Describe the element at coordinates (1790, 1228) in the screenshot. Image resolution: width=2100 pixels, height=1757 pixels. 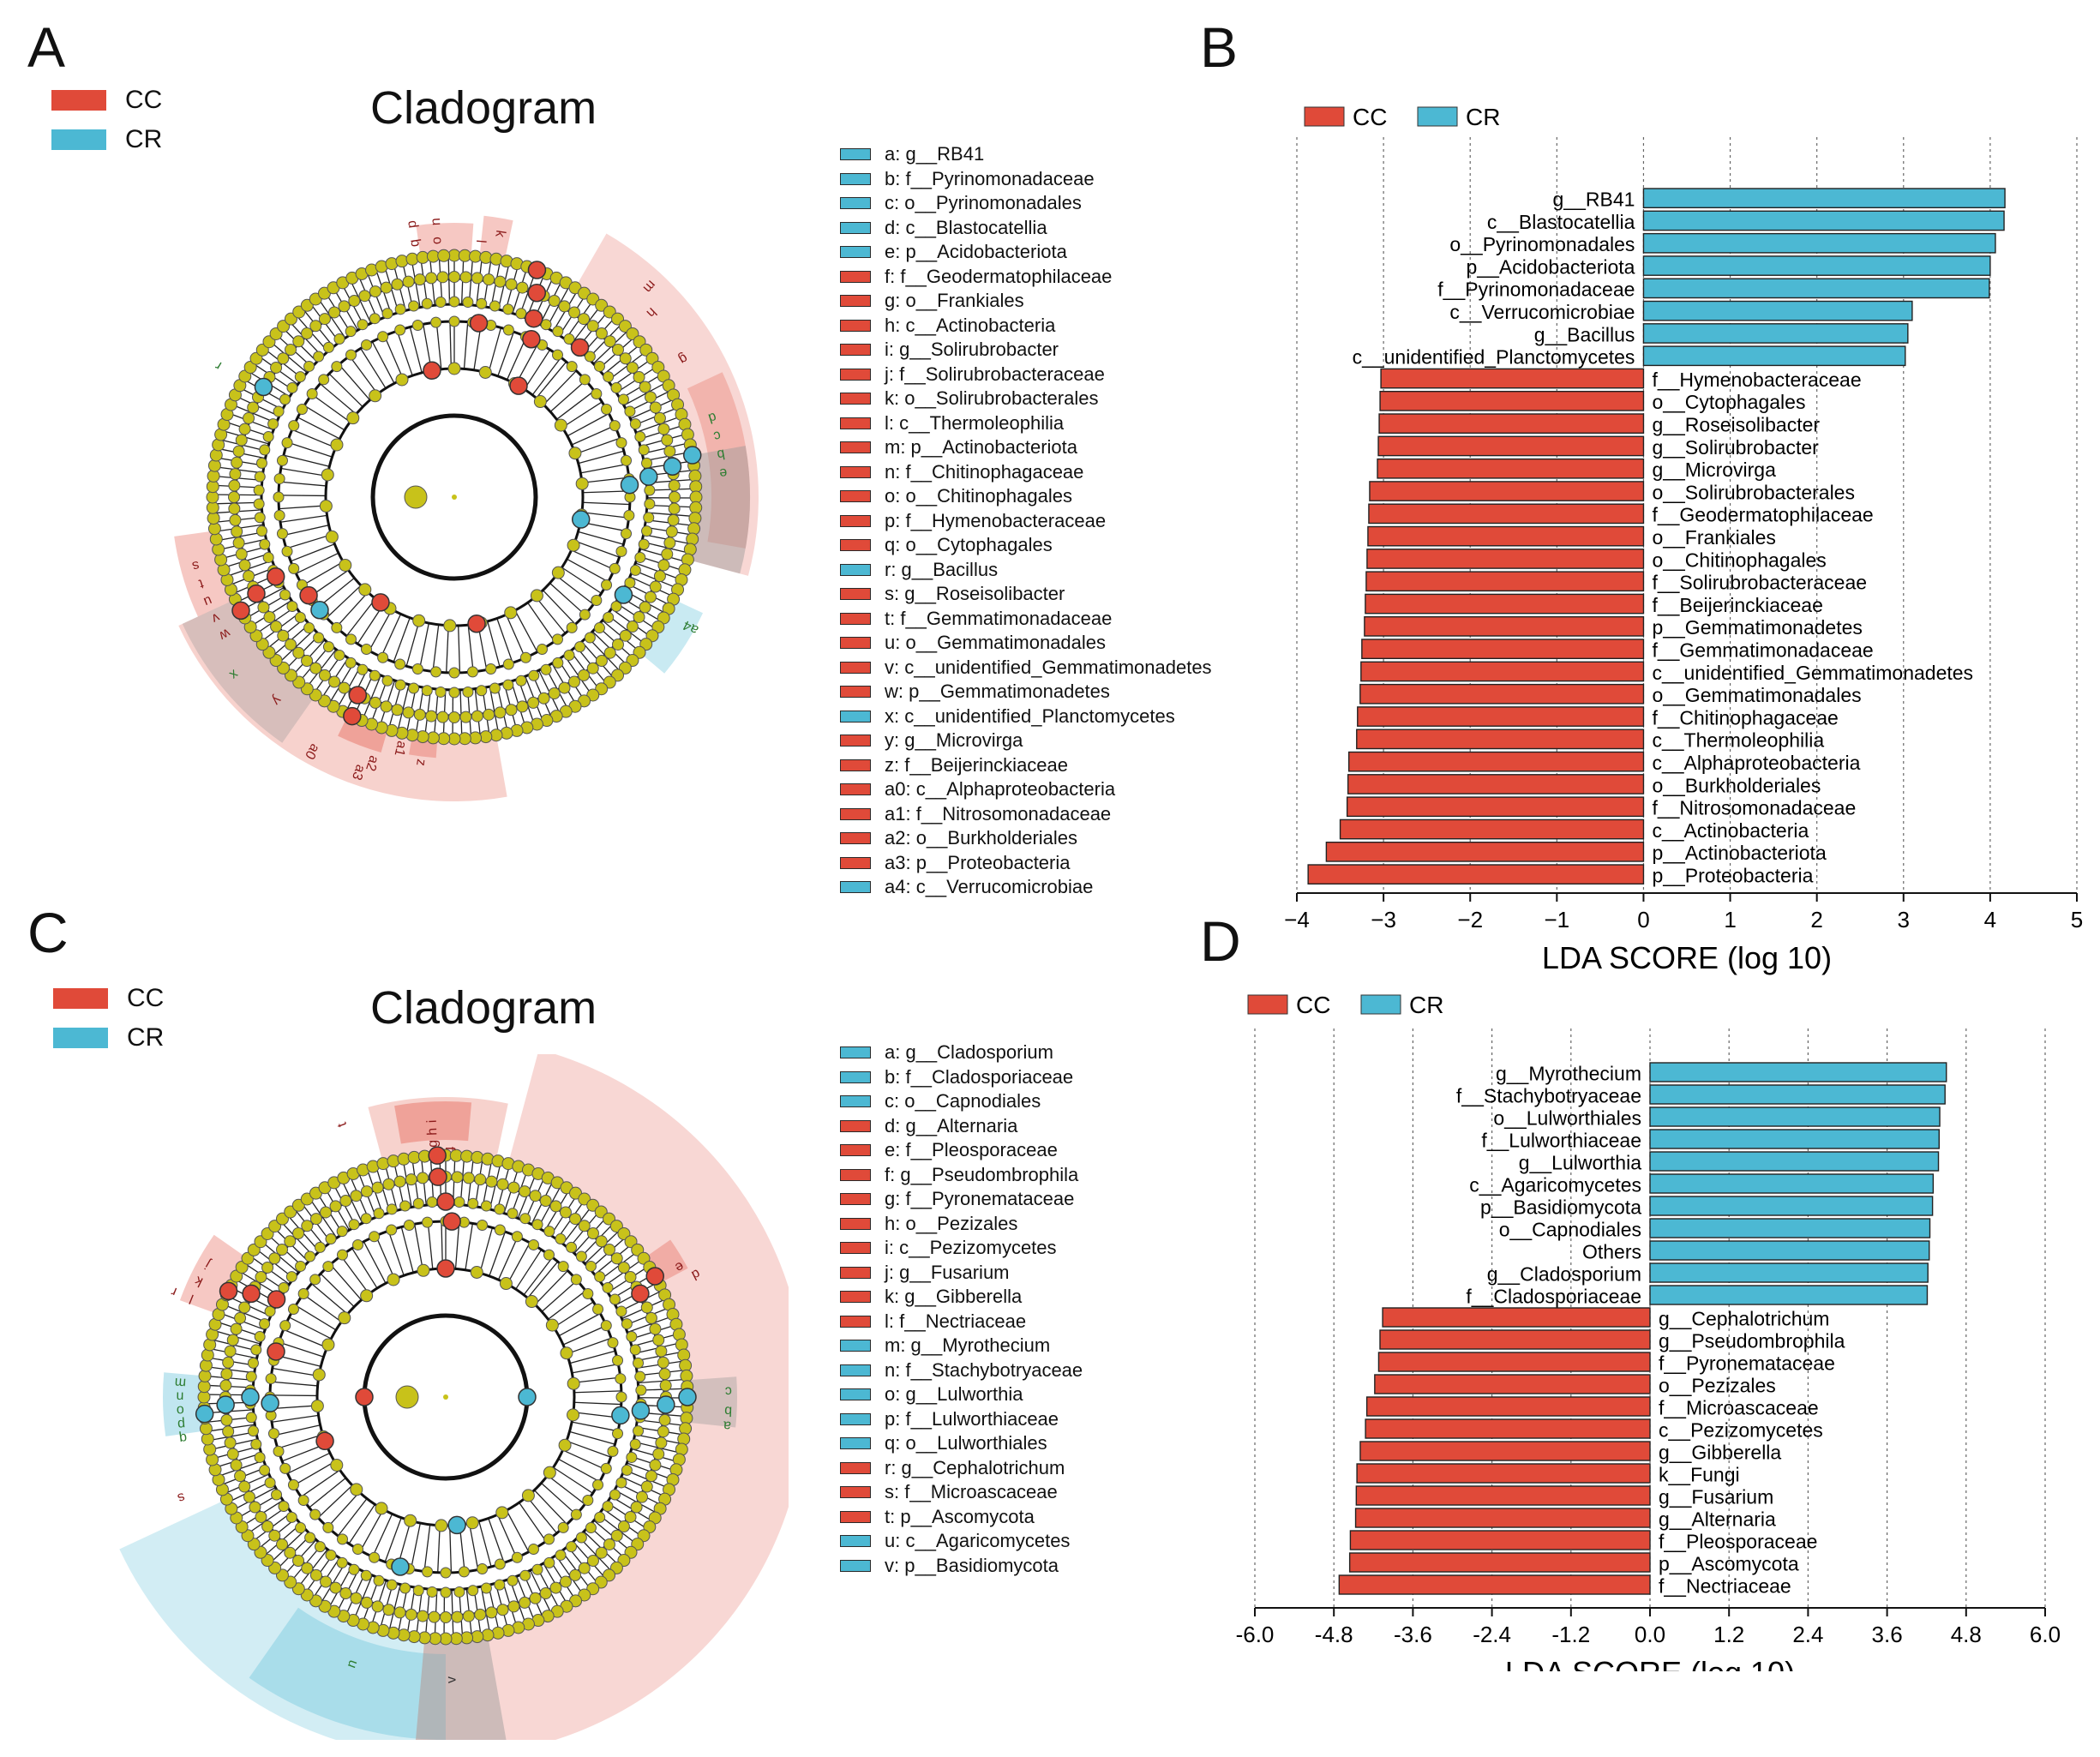
I see `bar-o__Capnodiales` at that location.